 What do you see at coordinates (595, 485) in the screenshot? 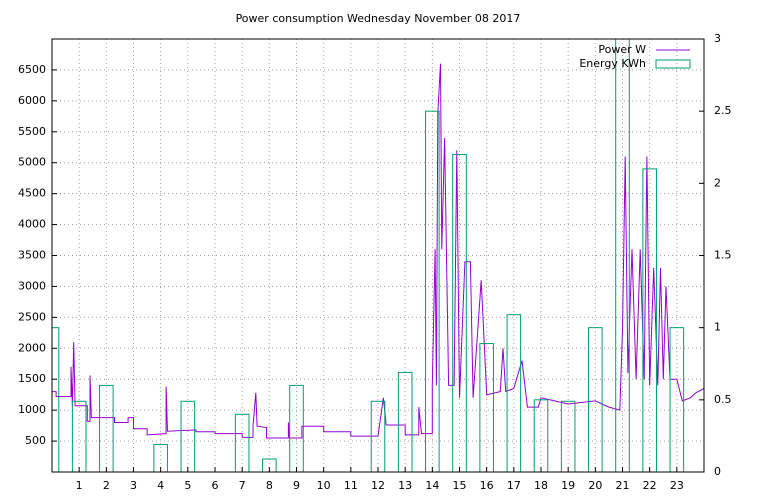
I see `x-tick-label: 20` at bounding box center [595, 485].